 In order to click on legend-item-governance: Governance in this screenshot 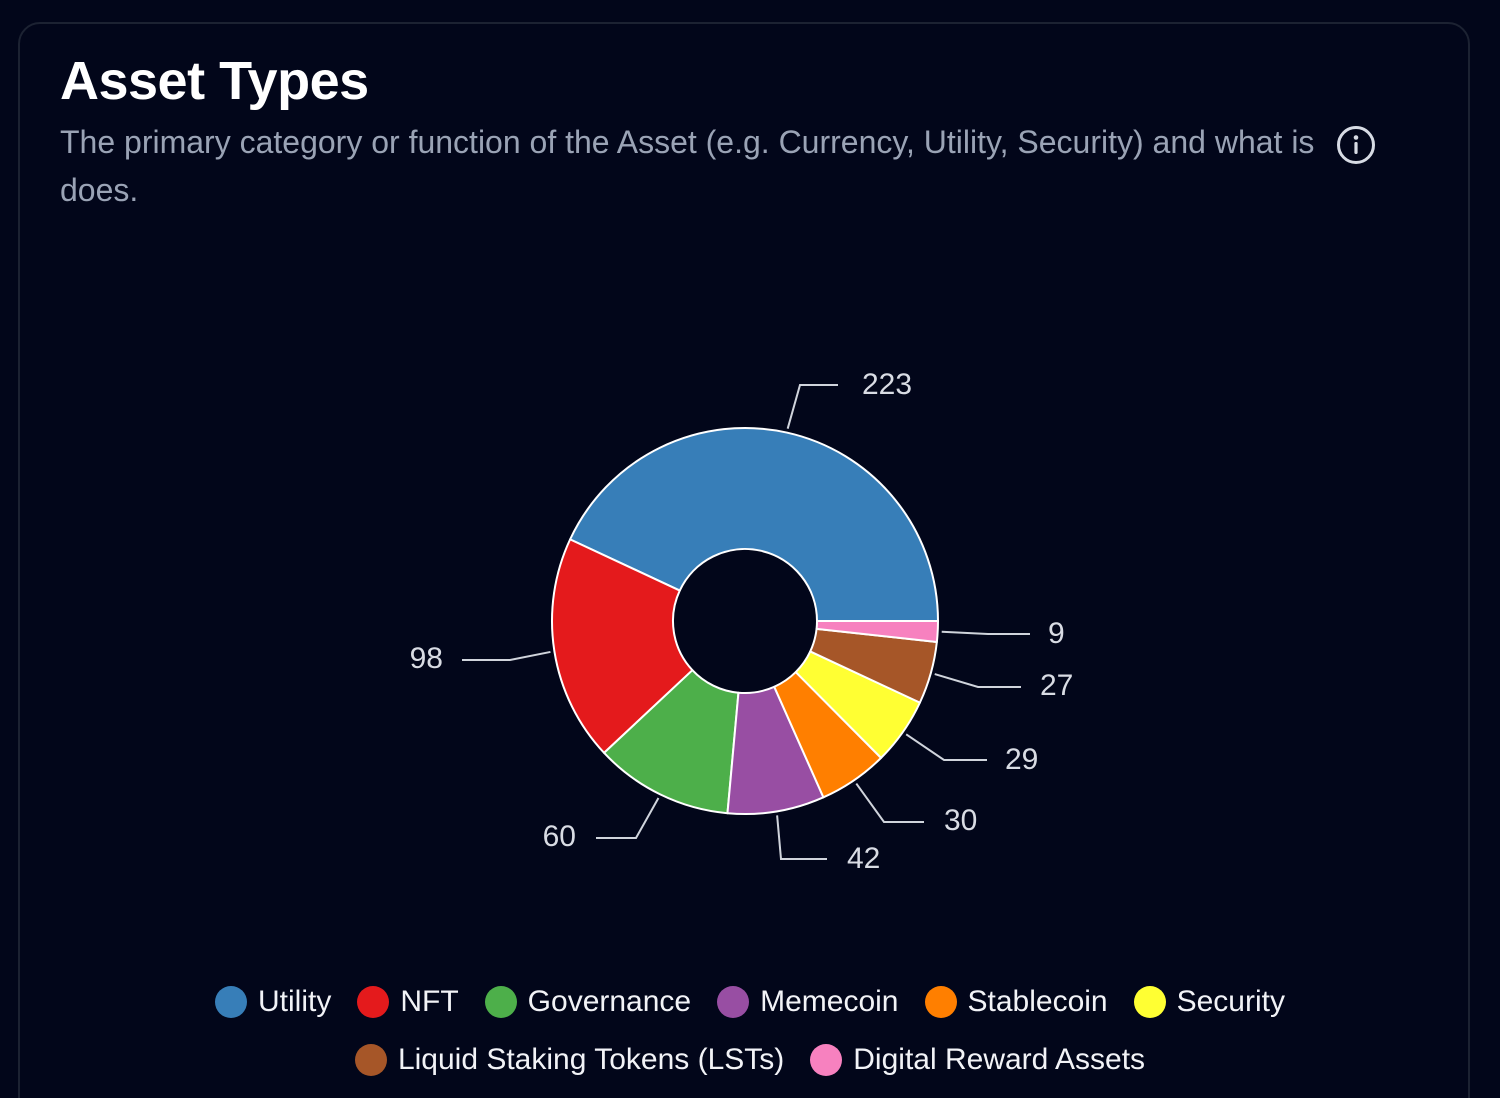, I will do `click(588, 1002)`.